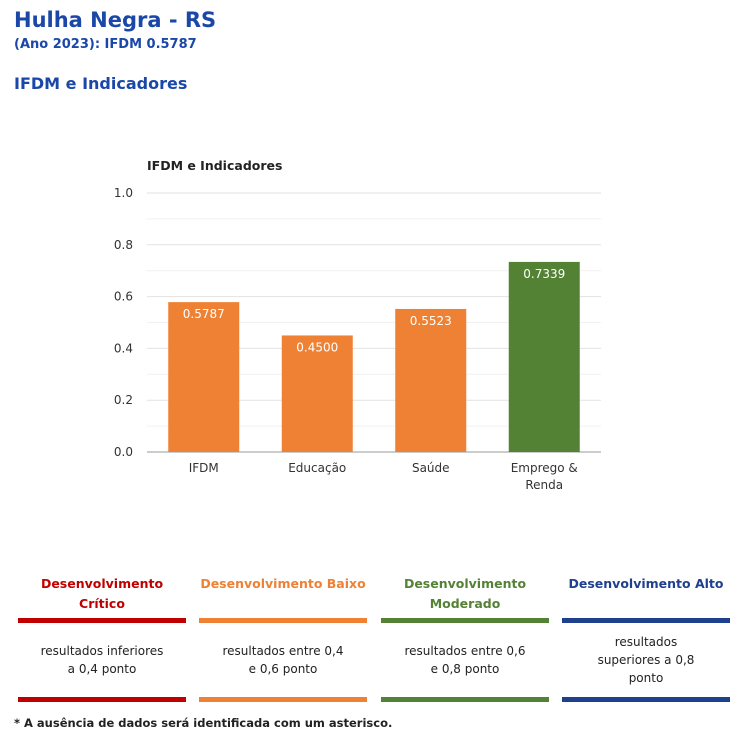  Describe the element at coordinates (101, 83) in the screenshot. I see `section-title: IFDM e Indicadores` at that location.